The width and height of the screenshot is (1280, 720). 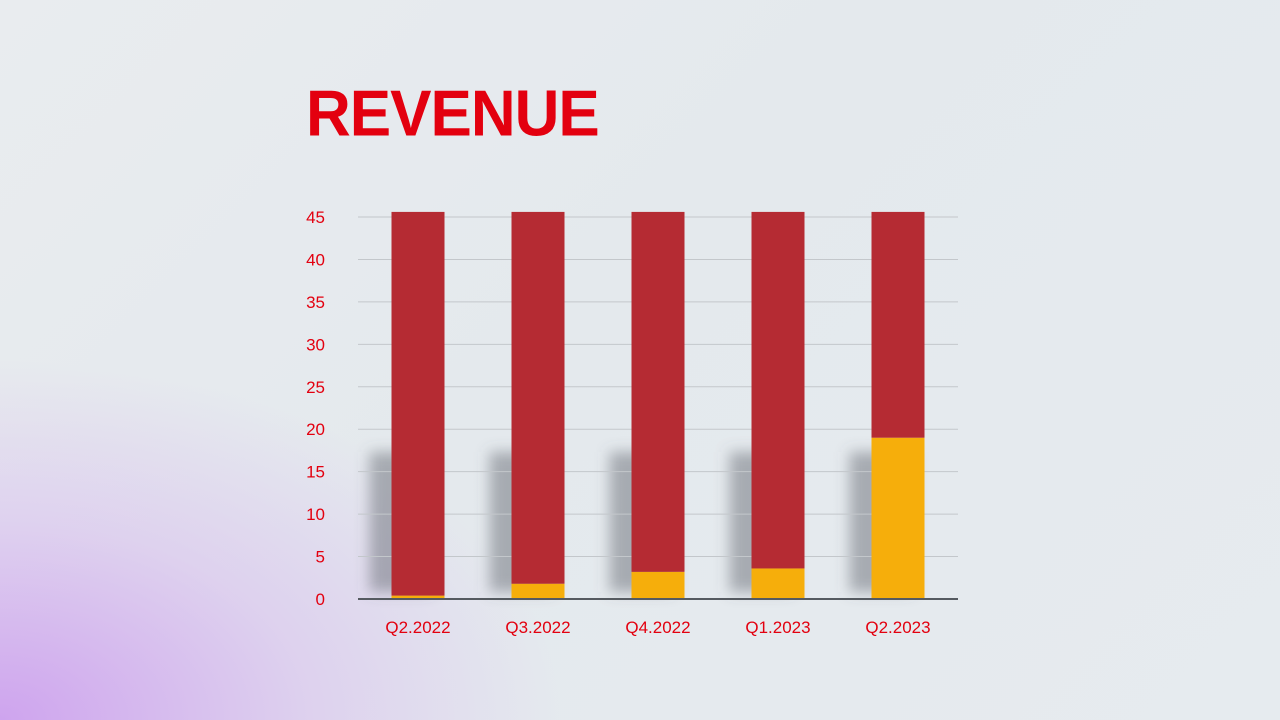 I want to click on y-tick-label: 30, so click(x=315, y=344).